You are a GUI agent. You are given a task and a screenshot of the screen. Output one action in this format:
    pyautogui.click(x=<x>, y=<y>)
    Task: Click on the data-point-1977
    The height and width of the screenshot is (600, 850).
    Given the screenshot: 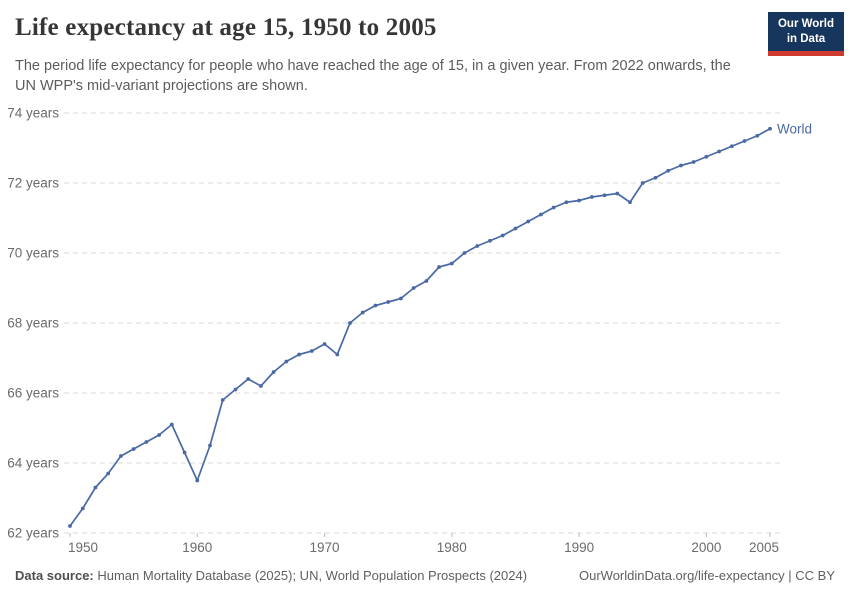 What is the action you would take?
    pyautogui.click(x=413, y=288)
    